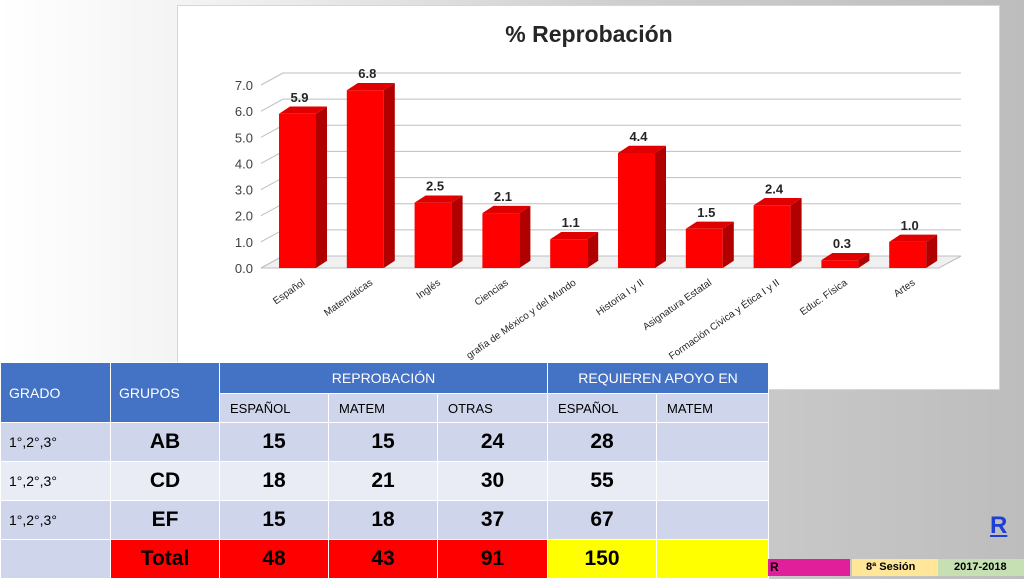  Describe the element at coordinates (677, 305) in the screenshot. I see `x-tick-label: Asignatura Estatal` at that location.